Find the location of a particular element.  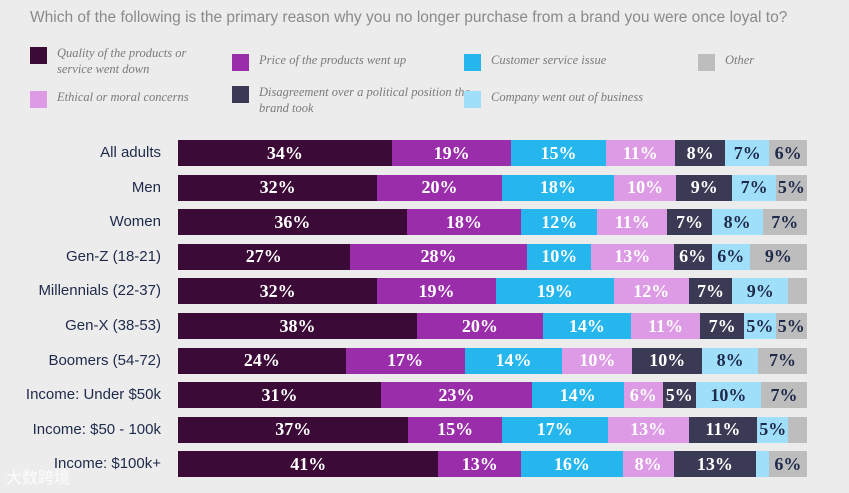

bar-segment: 27% is located at coordinates (264, 256).